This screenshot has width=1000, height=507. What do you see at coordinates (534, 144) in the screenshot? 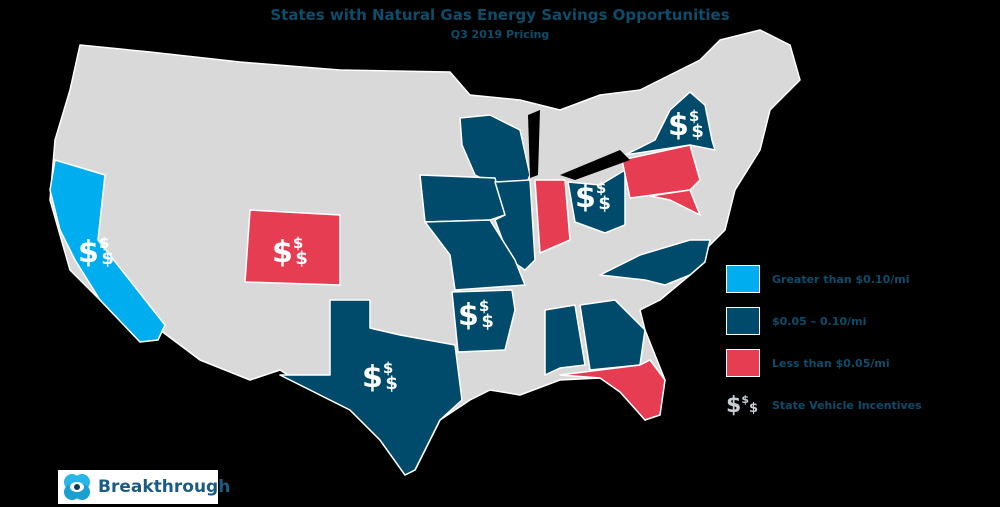
I see `lake-michigan` at bounding box center [534, 144].